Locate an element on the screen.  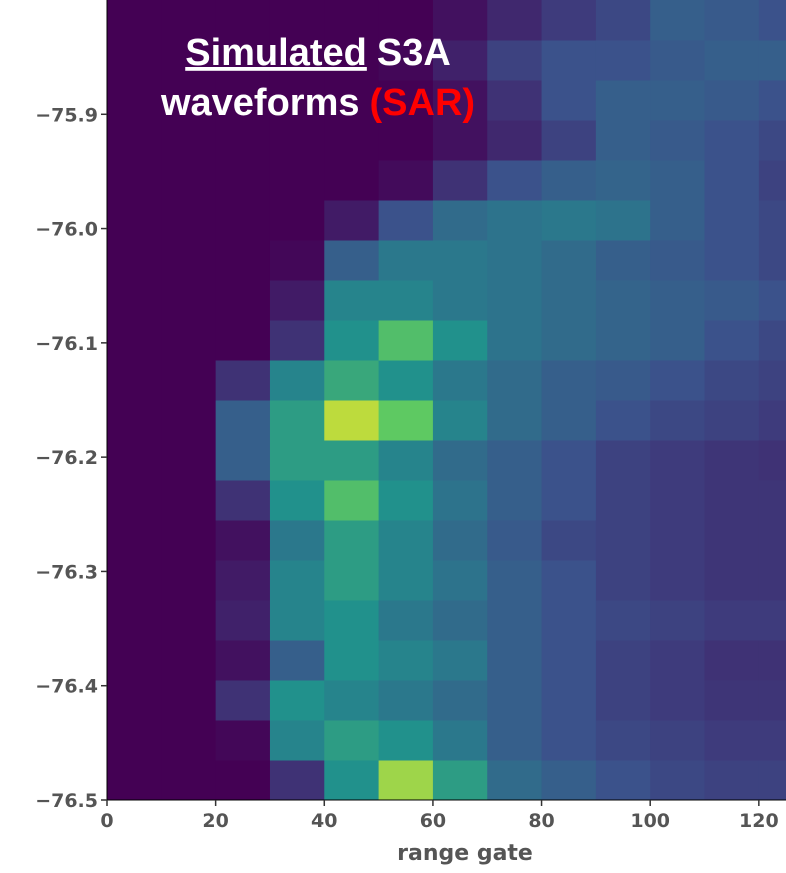
y-tick-label: −76.2 is located at coordinates (66, 458).